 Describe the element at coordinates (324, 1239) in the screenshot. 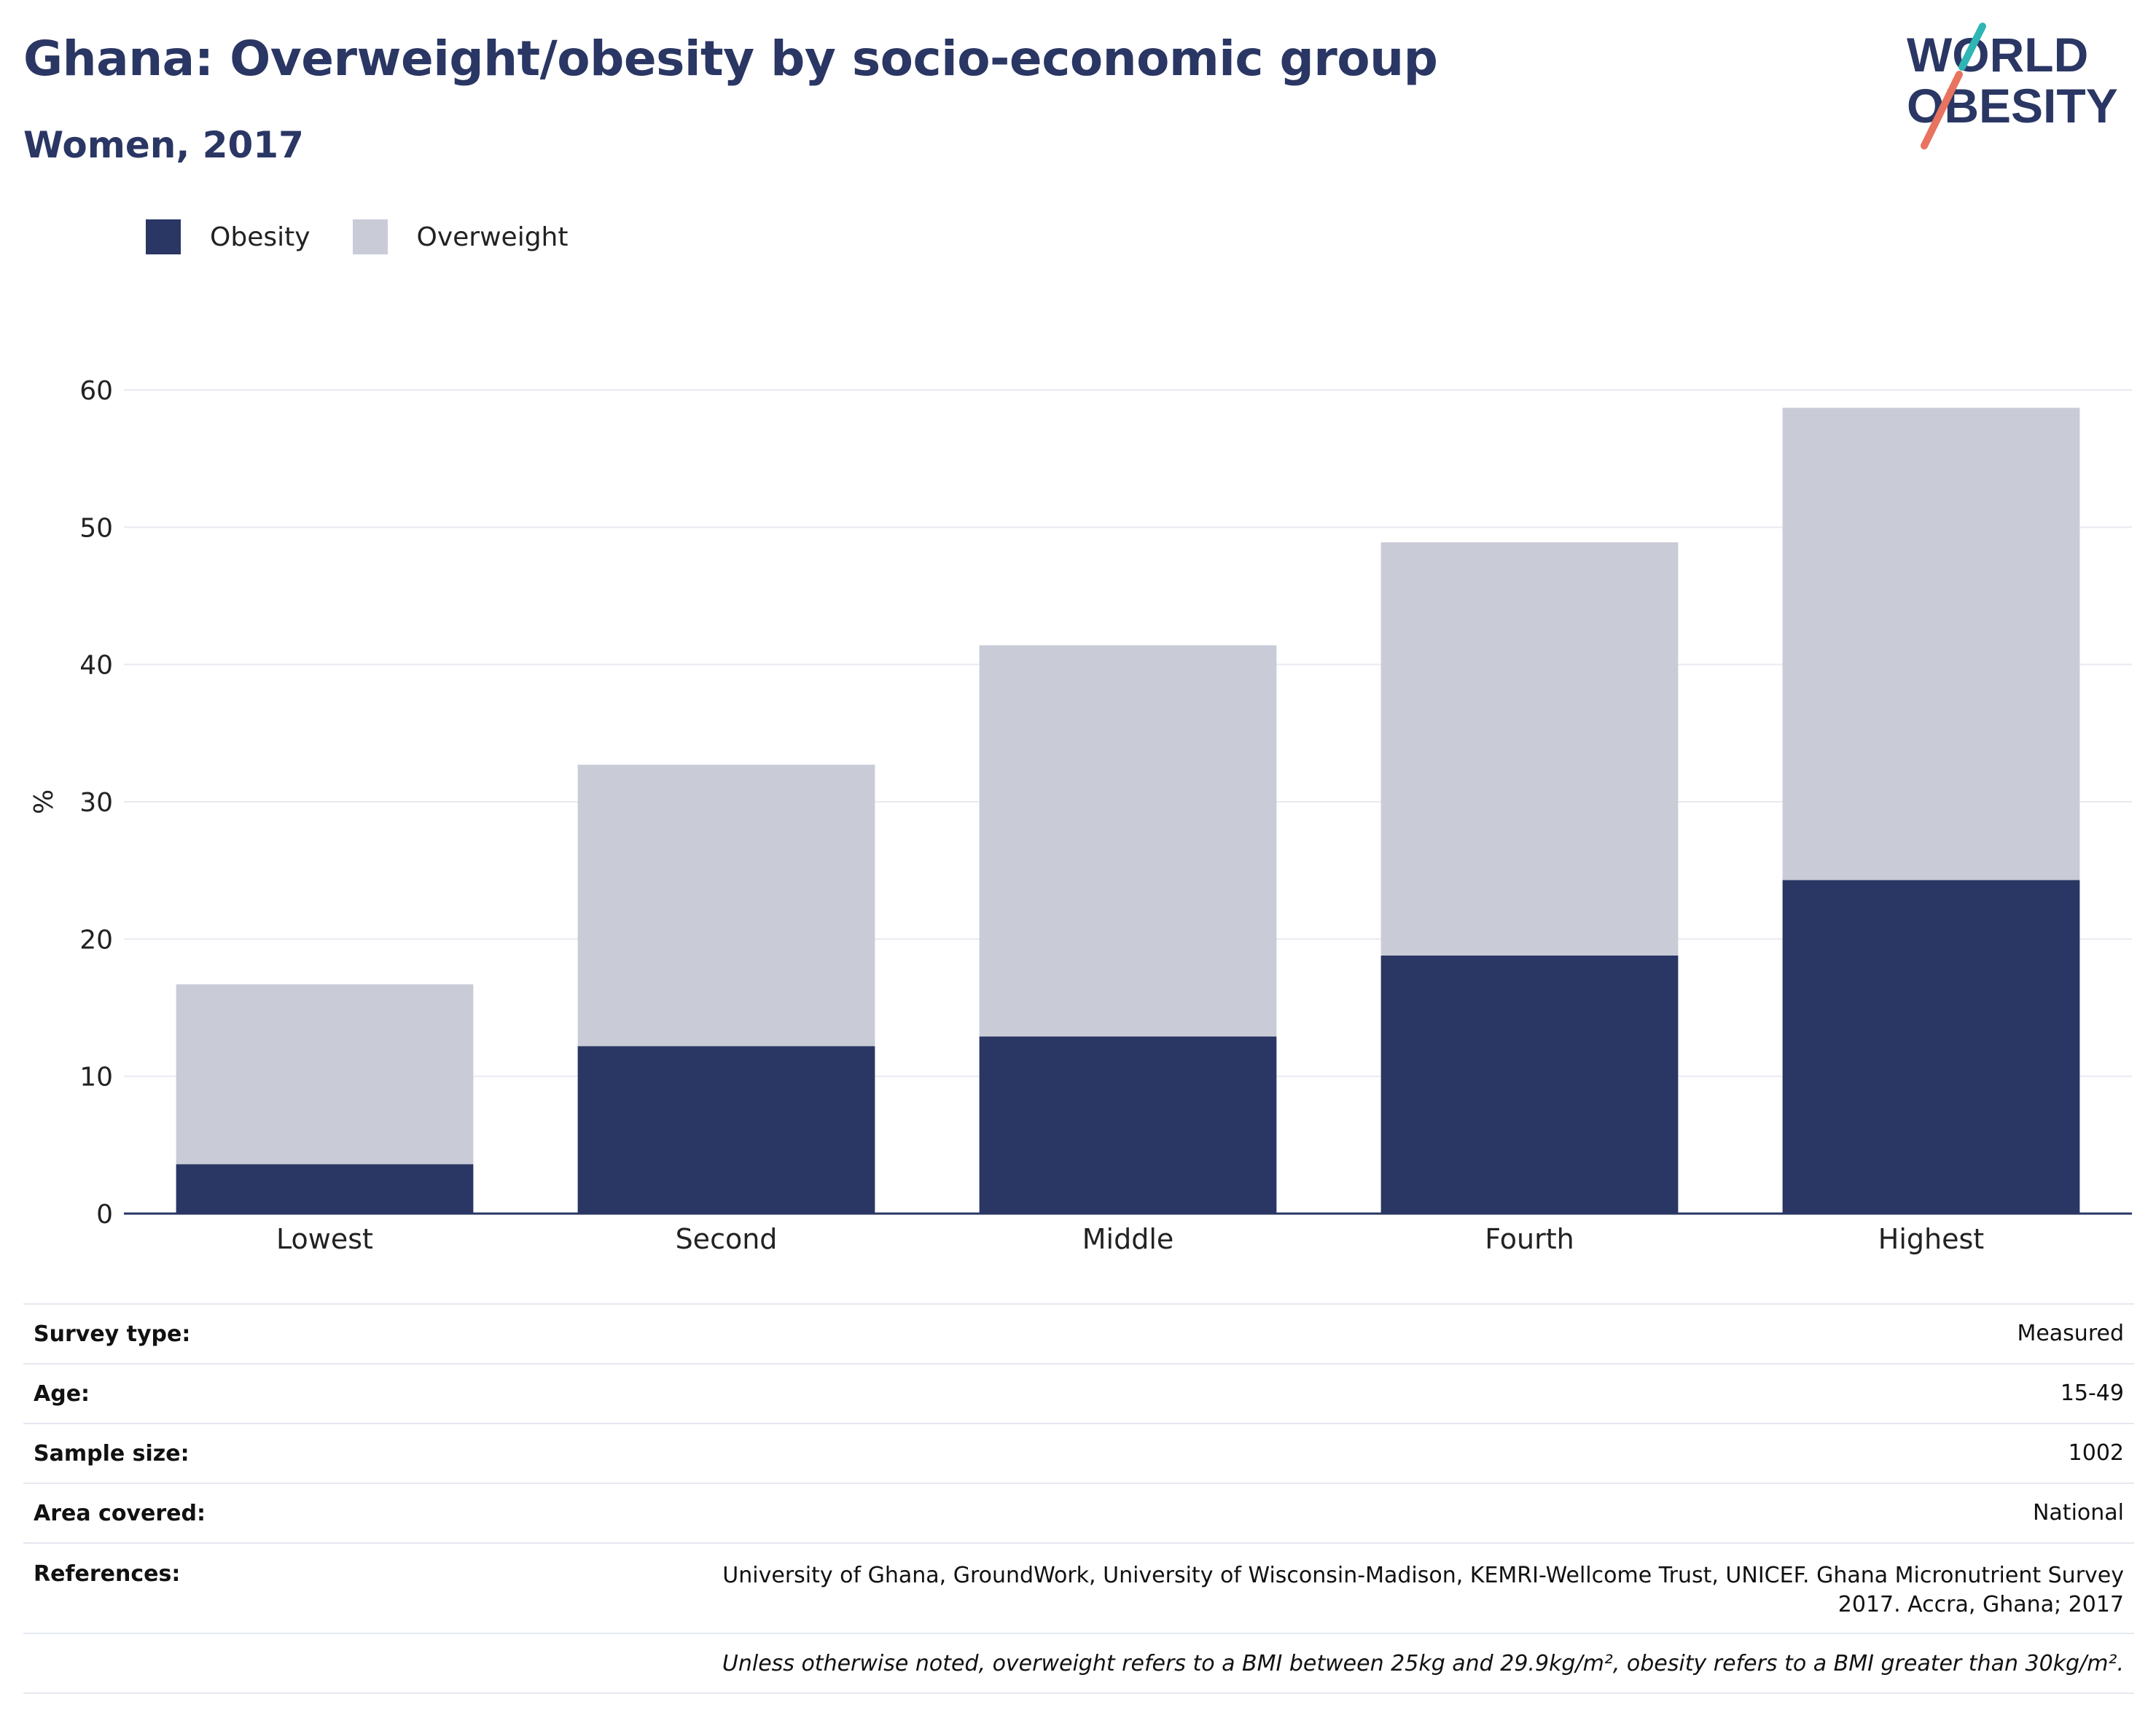

I see `x-tick-label-lowest: Lowest` at that location.